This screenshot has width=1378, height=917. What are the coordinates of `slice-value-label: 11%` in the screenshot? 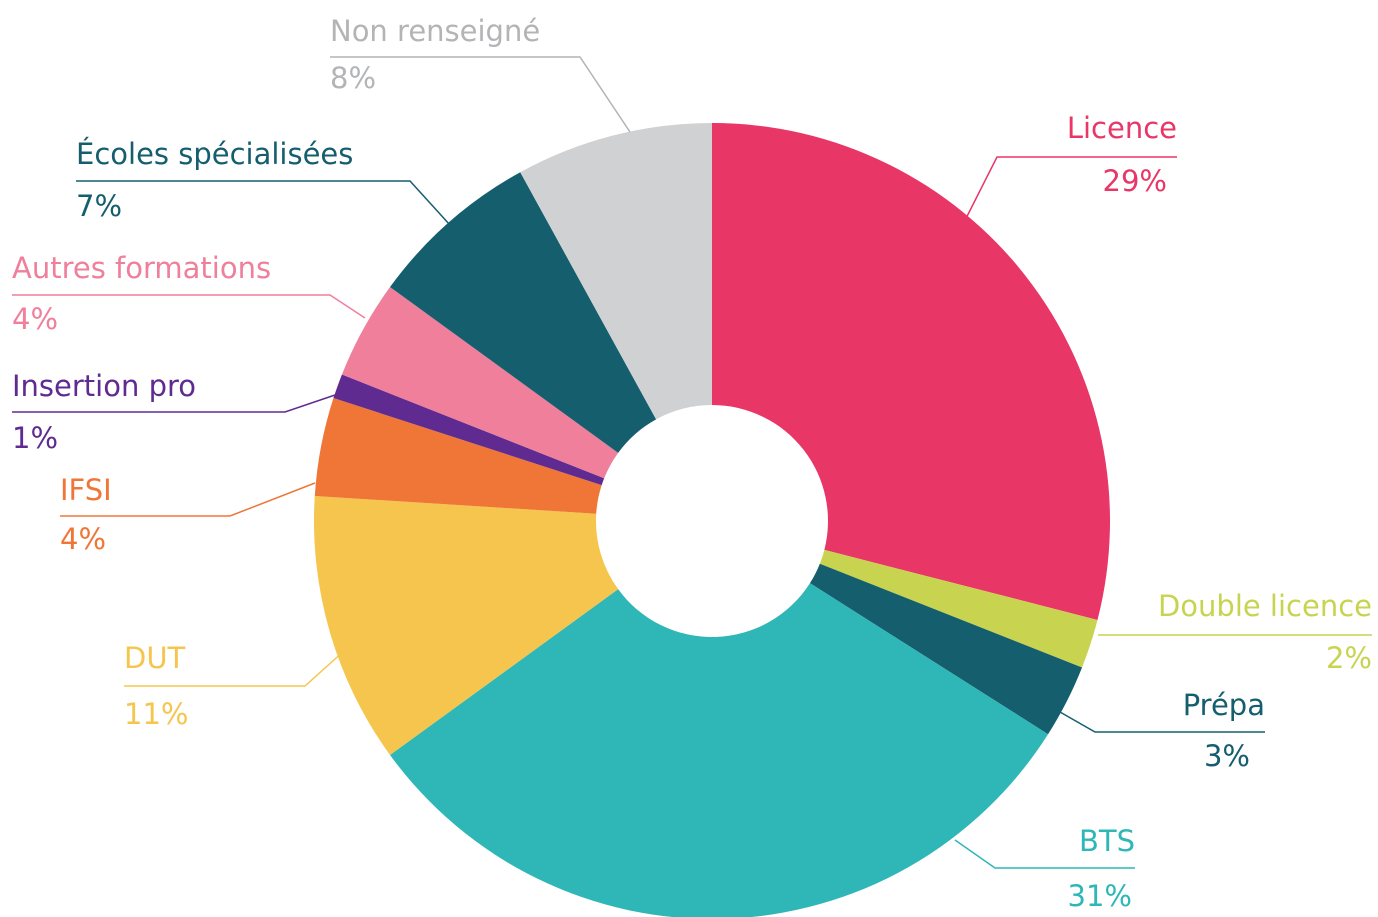 It's located at (156, 714).